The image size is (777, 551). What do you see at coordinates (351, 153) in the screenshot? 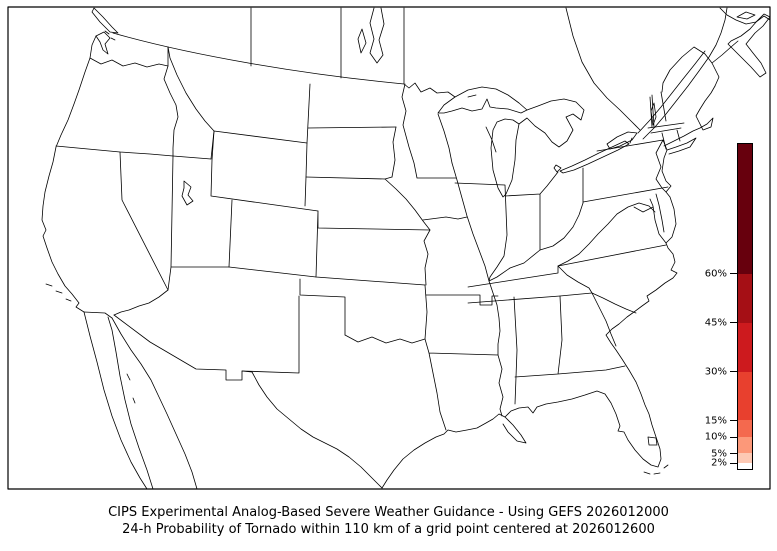
I see `dakota-borders` at bounding box center [351, 153].